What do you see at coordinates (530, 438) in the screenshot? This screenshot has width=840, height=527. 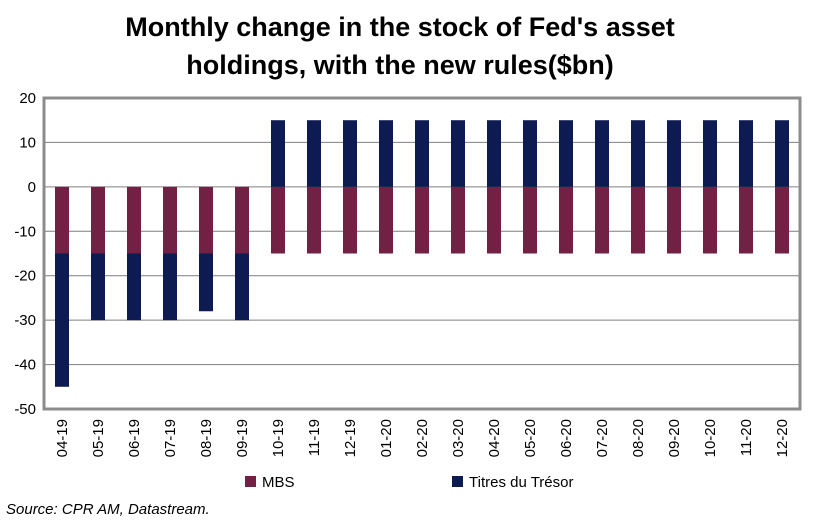 I see `x-tick-label: 05-20` at bounding box center [530, 438].